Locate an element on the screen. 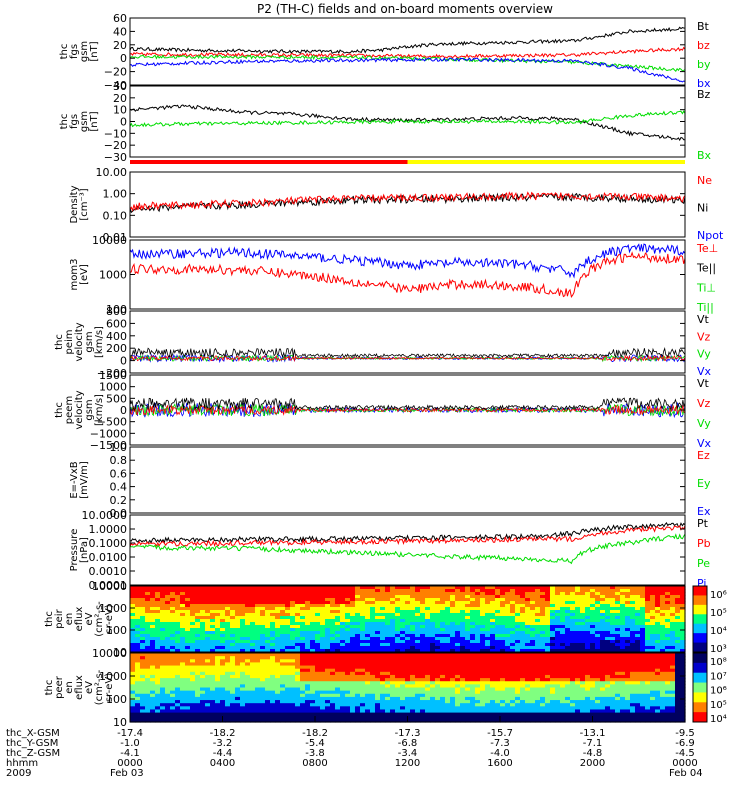 This screenshot has width=750, height=804. legend-entry: Pb is located at coordinates (704, 543).